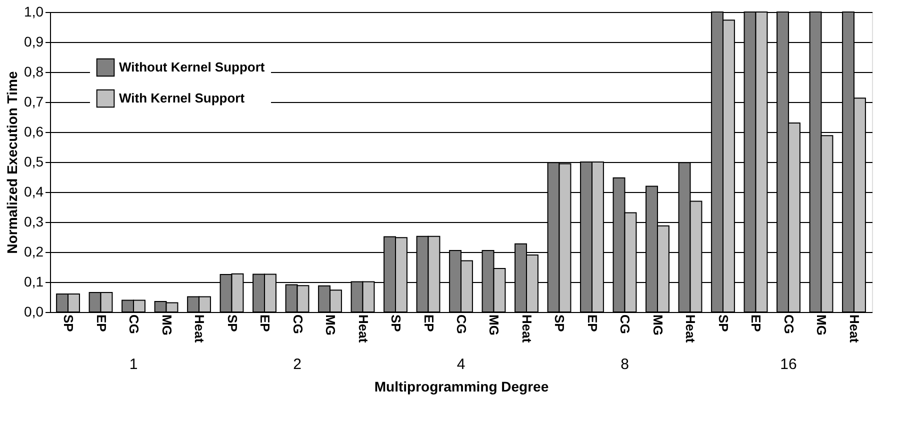  I want to click on y-tick-label: 1,0, so click(34, 12).